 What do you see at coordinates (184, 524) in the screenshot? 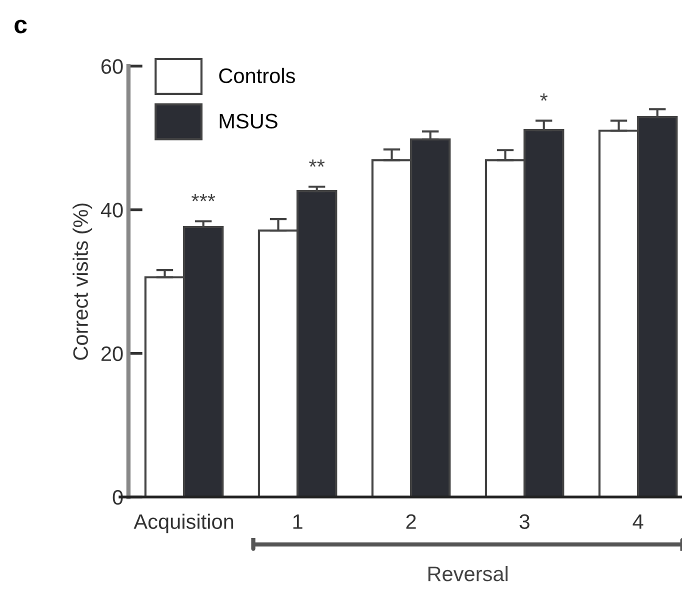
I see `x-tick-label: Acquisition` at bounding box center [184, 524].